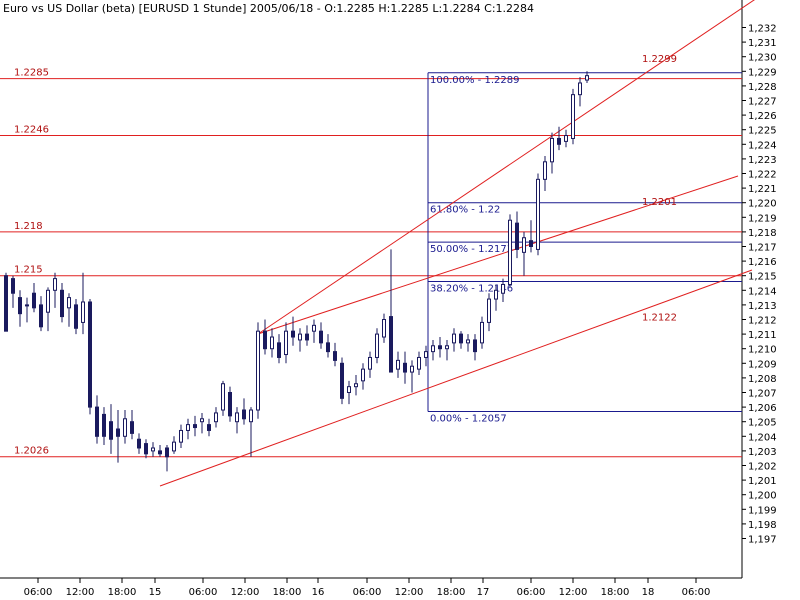  What do you see at coordinates (762, 233) in the screenshot?
I see `y-tick-label: 1,218` at bounding box center [762, 233].